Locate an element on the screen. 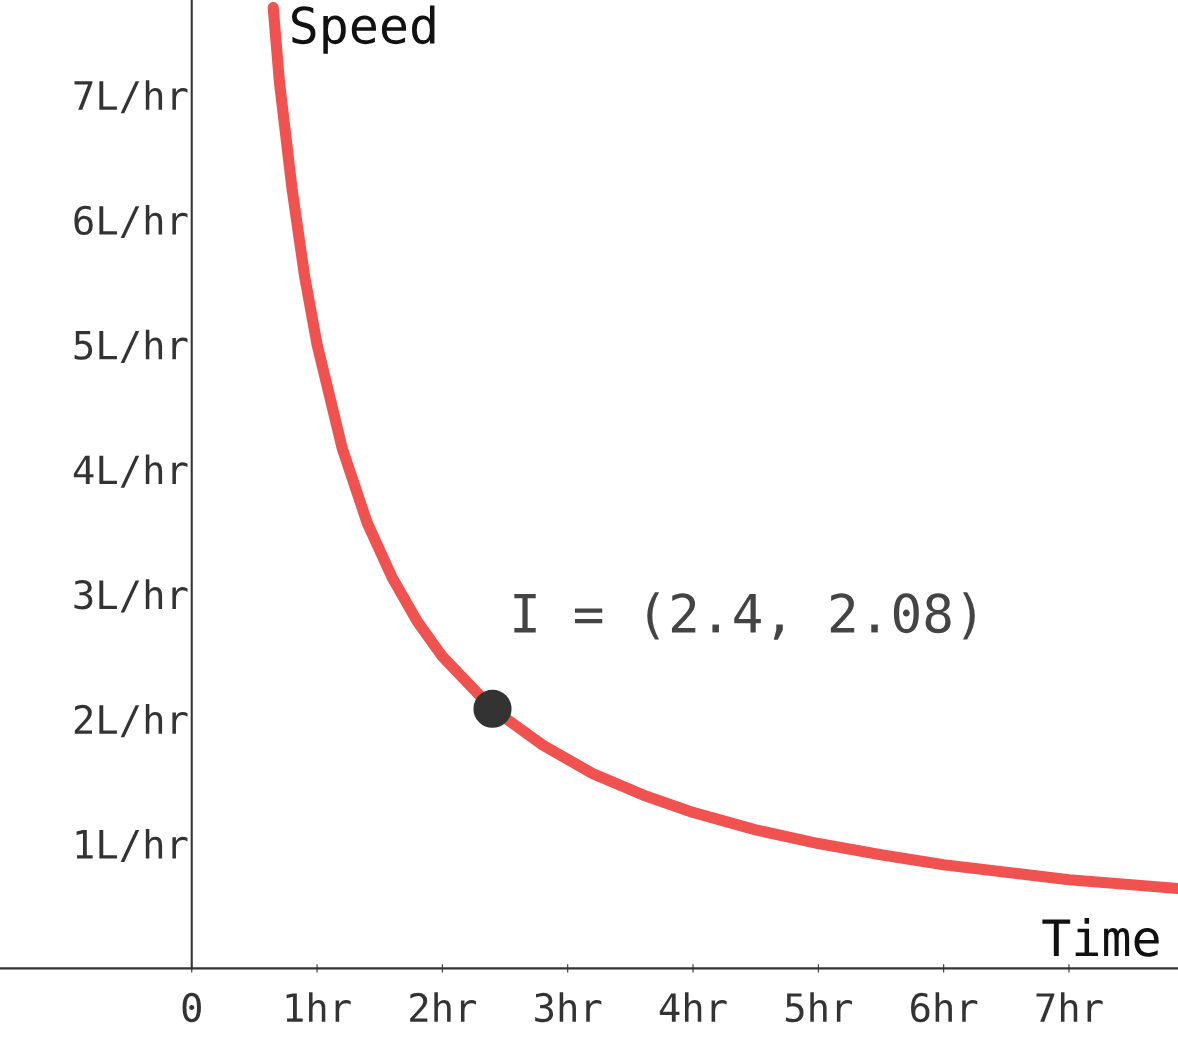 The image size is (1178, 1037). y-tick-label: 5L/hr is located at coordinates (131, 346).